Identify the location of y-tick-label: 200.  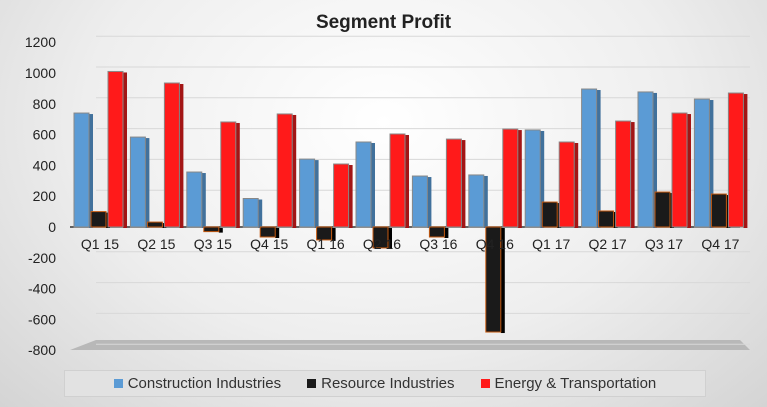
(45, 196).